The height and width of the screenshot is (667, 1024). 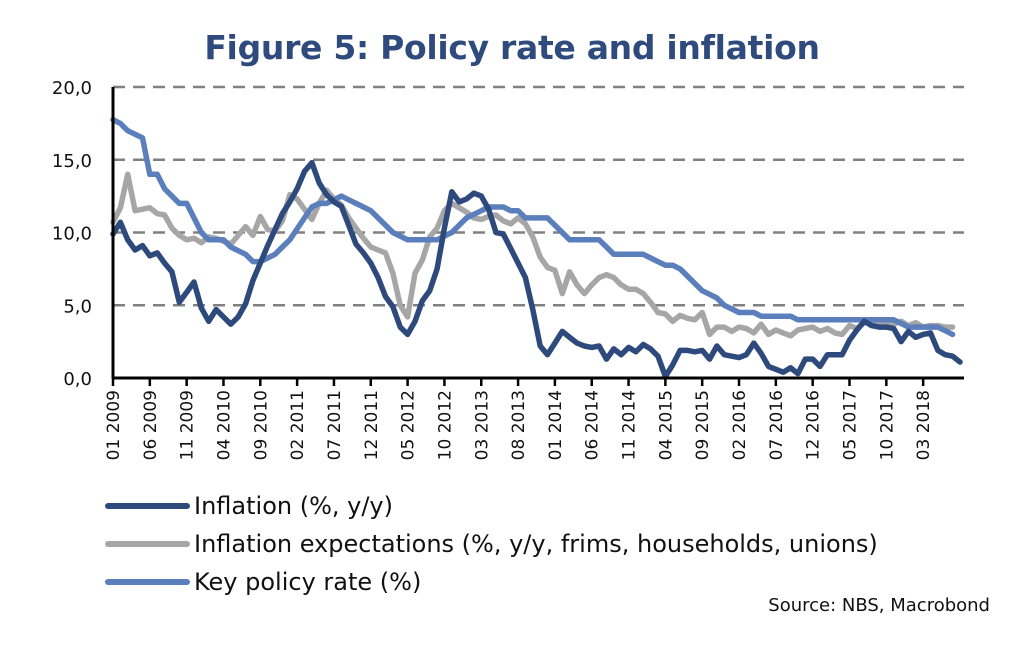 I want to click on x-tick-label: 11 2009, so click(x=188, y=425).